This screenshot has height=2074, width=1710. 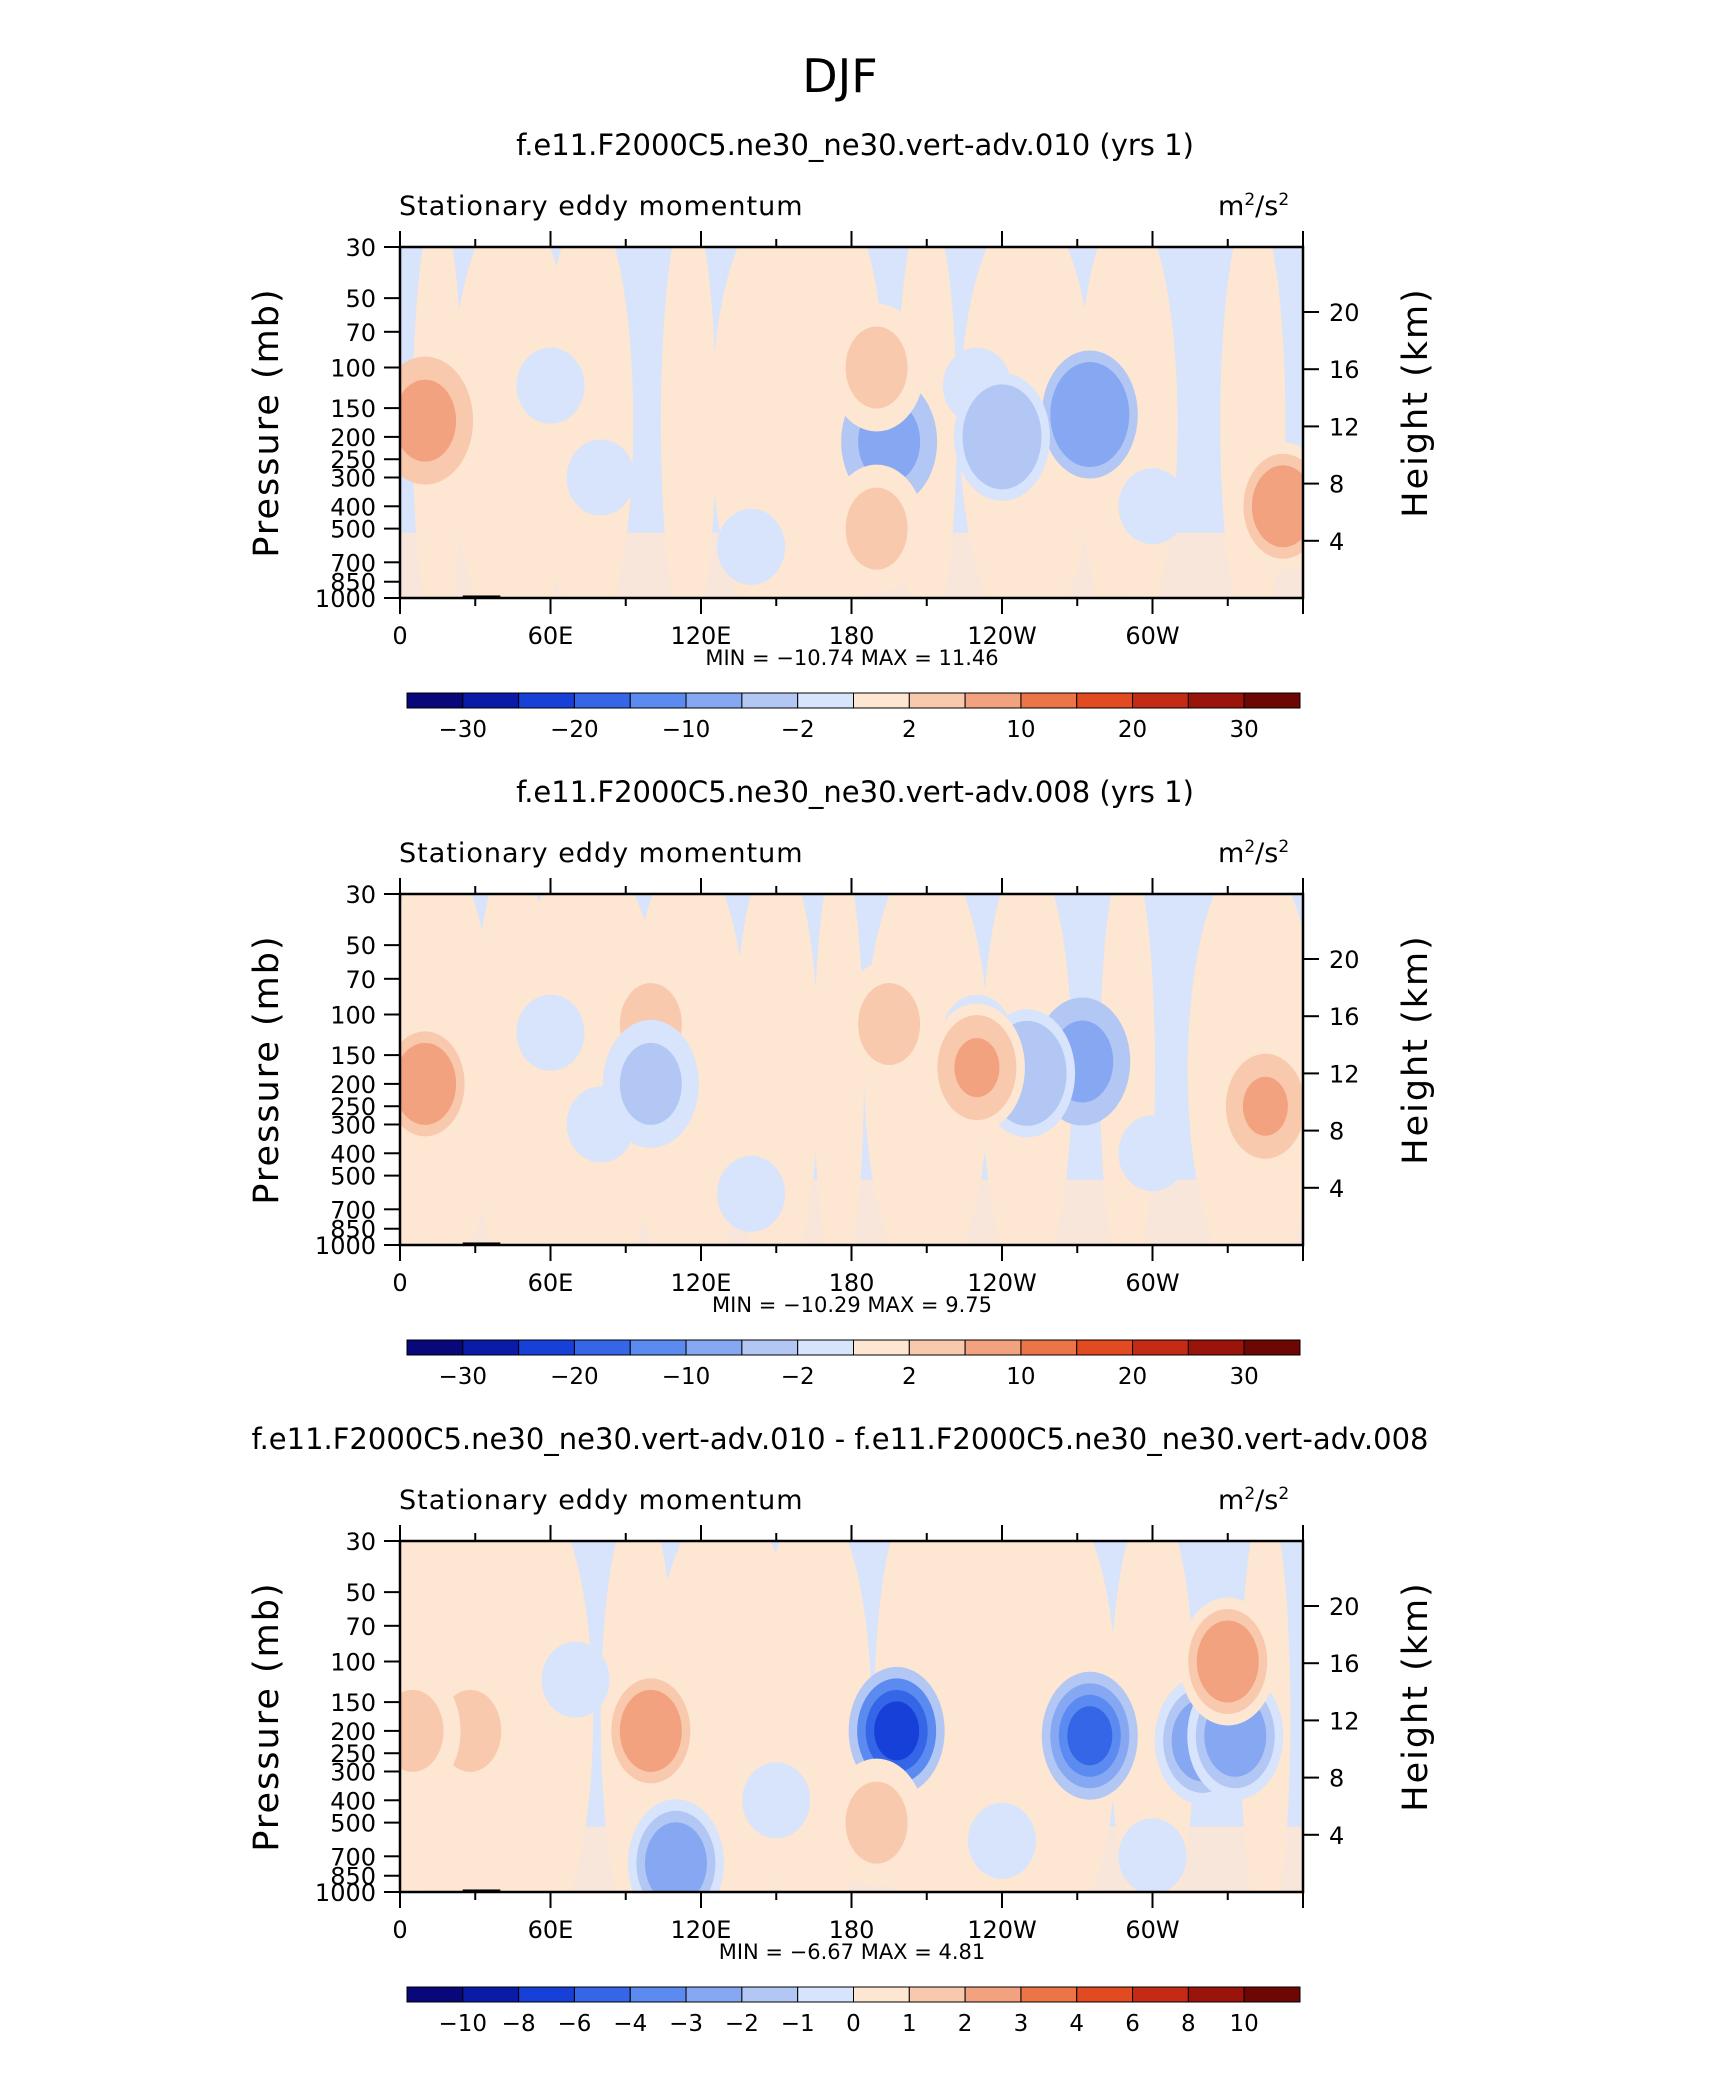 What do you see at coordinates (853, 2024) in the screenshot?
I see `colorbar-label: 0` at bounding box center [853, 2024].